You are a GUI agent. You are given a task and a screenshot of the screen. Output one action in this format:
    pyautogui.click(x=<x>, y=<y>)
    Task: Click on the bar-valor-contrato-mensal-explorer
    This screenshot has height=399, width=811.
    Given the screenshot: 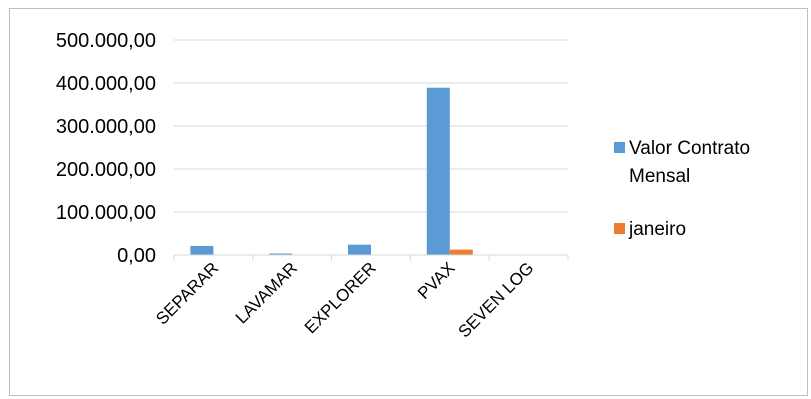 What is the action you would take?
    pyautogui.click(x=359, y=249)
    